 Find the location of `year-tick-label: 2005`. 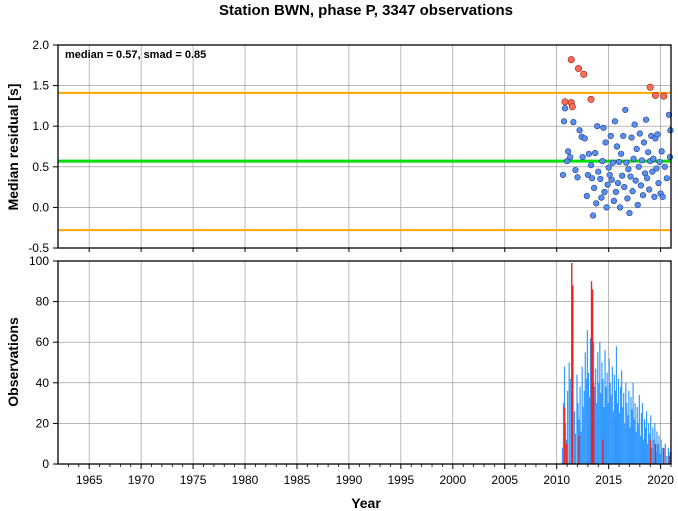

year-tick-label: 2005 is located at coordinates (504, 480).